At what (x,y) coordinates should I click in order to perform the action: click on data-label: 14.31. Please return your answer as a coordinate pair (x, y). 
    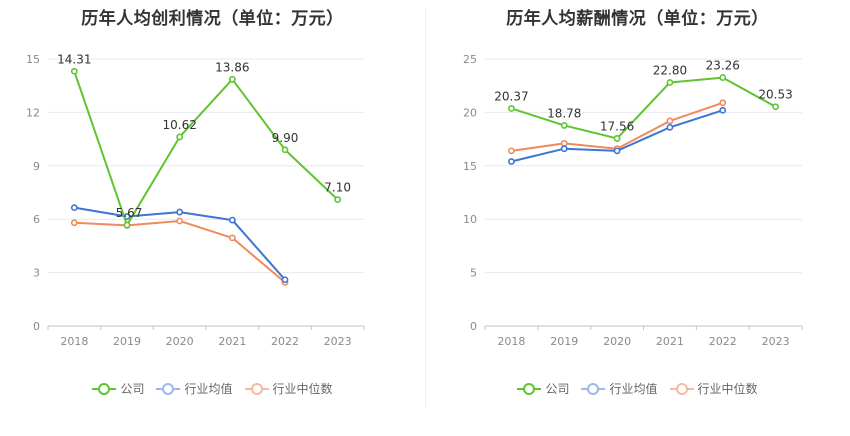
    Looking at the image, I should click on (74, 59).